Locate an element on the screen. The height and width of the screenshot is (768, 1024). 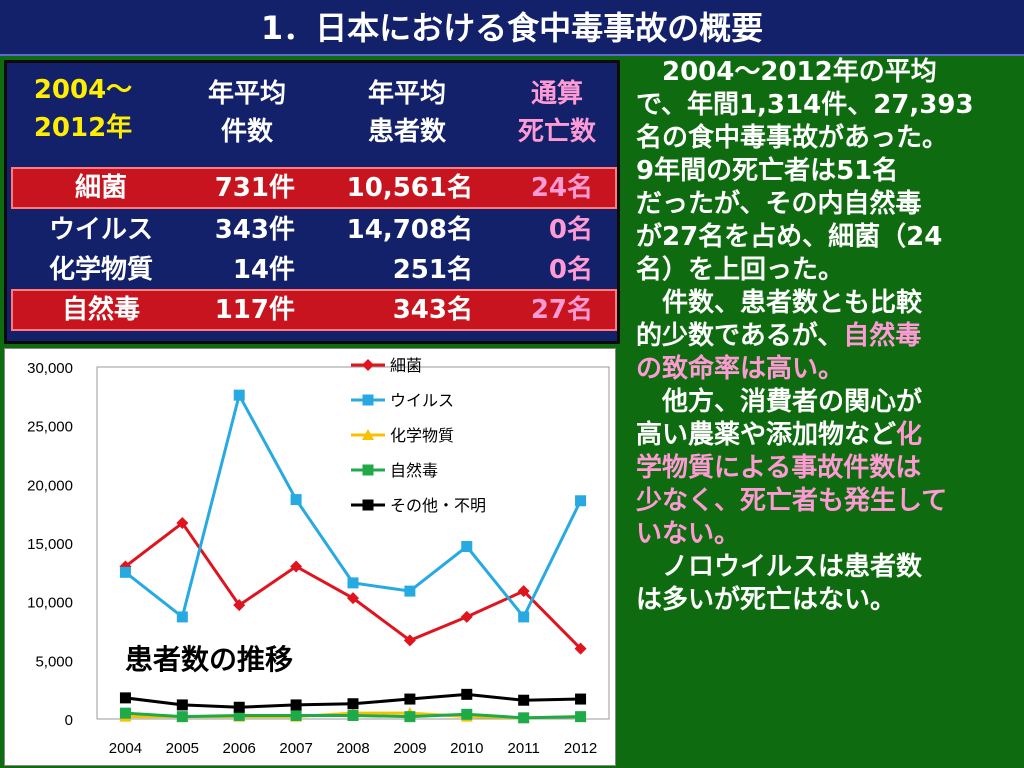
highlight-line: 少なく、死亡者も発生して is located at coordinates (792, 501).